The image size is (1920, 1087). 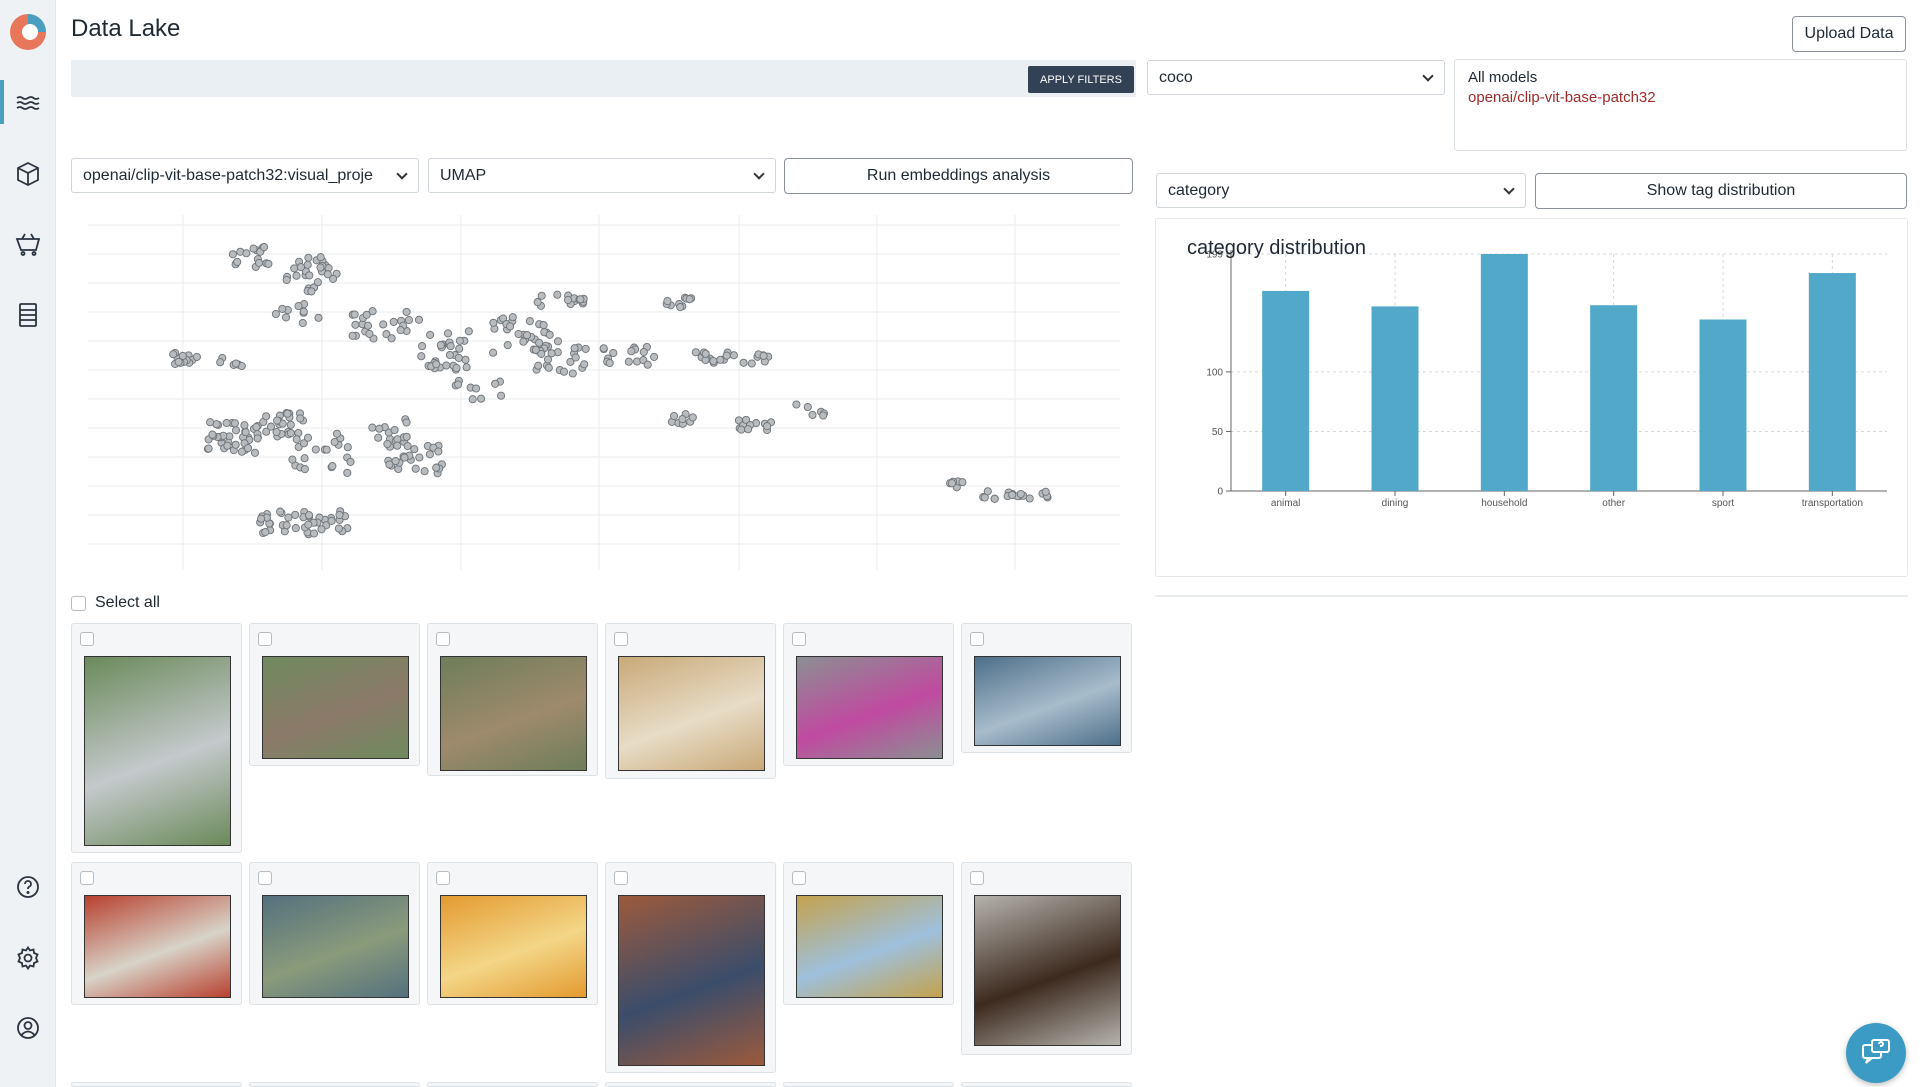 What do you see at coordinates (28, 887) in the screenshot?
I see `help-icon` at bounding box center [28, 887].